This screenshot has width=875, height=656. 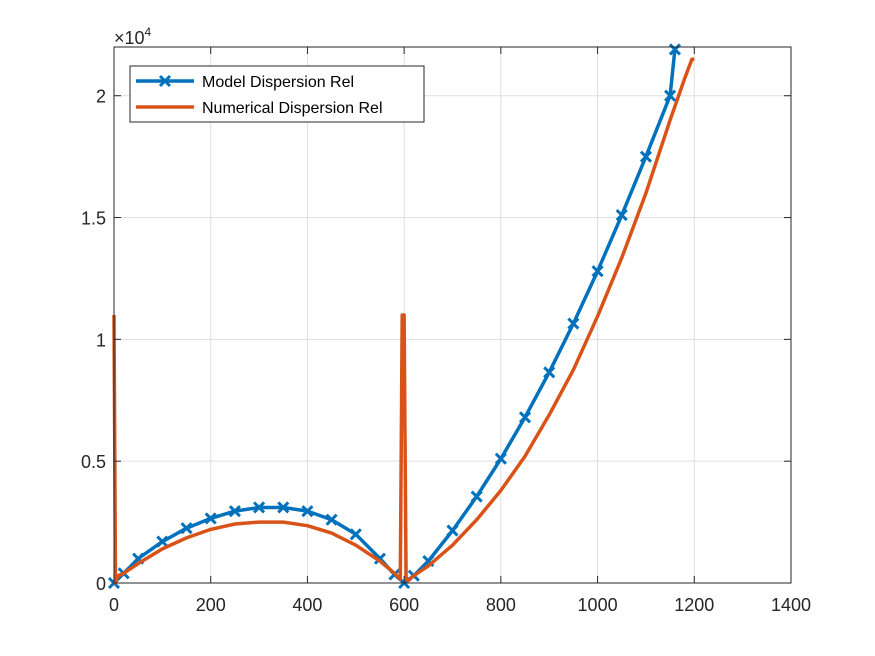 What do you see at coordinates (101, 340) in the screenshot?
I see `y-tick-label: 1` at bounding box center [101, 340].